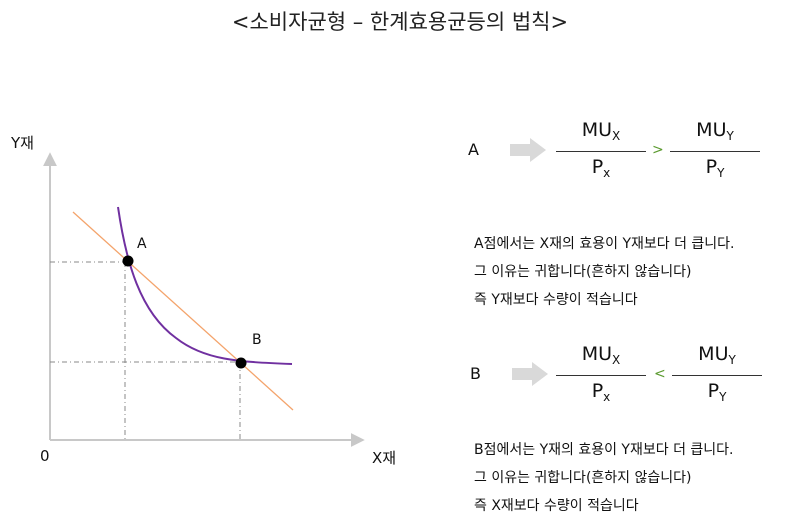 This screenshot has width=800, height=526. Describe the element at coordinates (241, 363) in the screenshot. I see `point-b` at that location.